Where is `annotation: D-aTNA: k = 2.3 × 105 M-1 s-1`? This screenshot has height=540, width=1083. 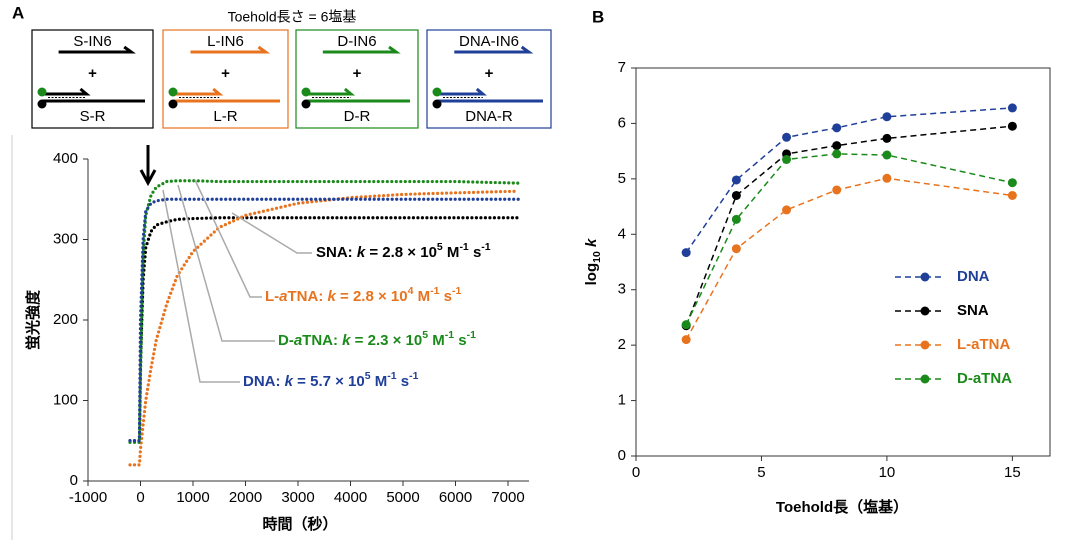
annotation: D-aTNA: k = 2.3 × 105 M-1 s-1 is located at coordinates (377, 339).